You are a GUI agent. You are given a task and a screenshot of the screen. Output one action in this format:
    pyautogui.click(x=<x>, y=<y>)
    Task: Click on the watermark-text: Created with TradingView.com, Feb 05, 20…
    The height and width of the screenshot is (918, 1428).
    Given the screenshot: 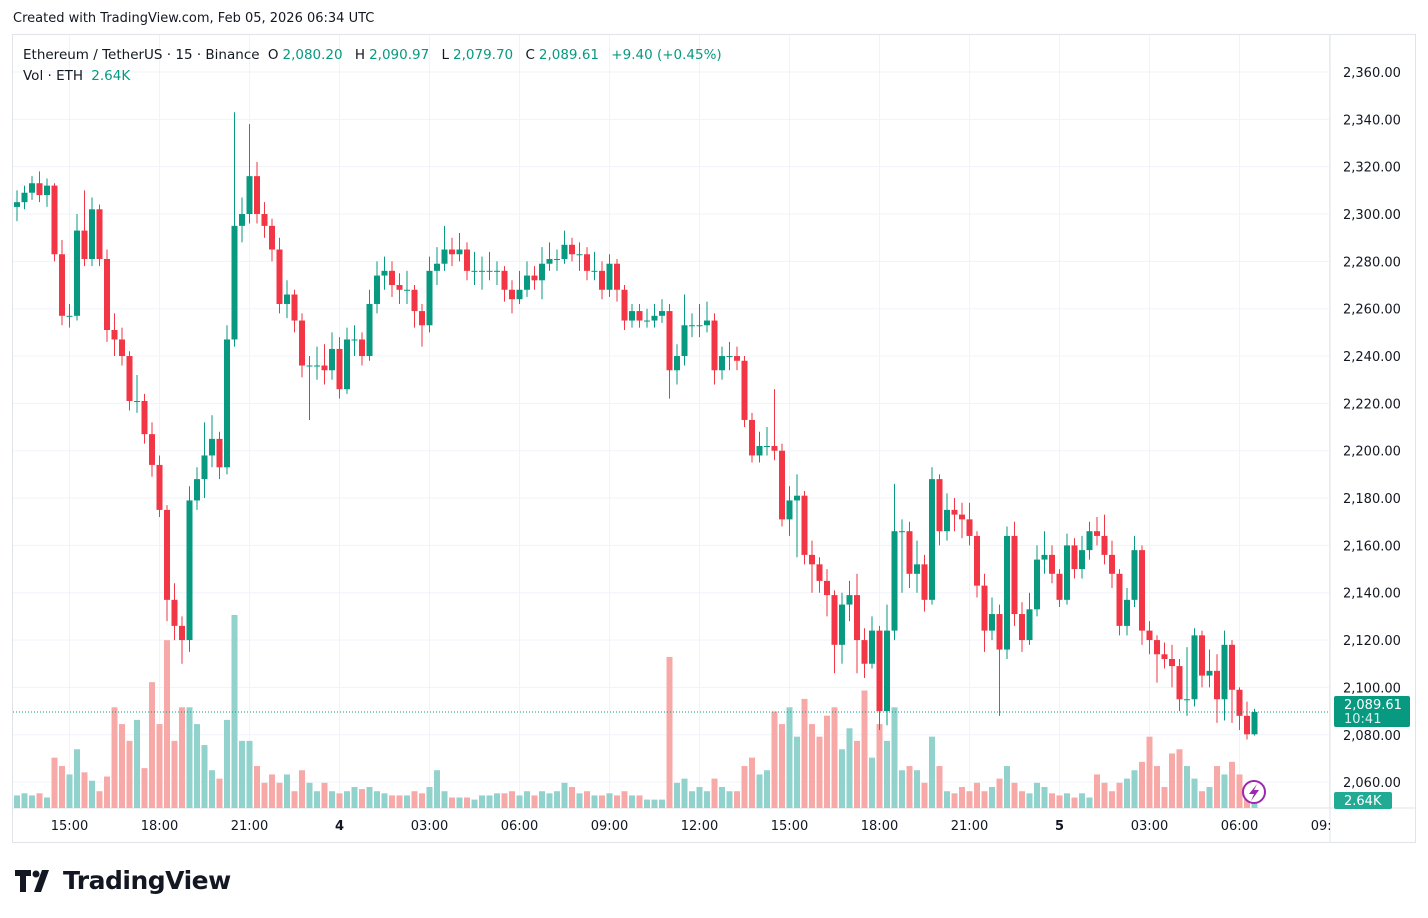 What is the action you would take?
    pyautogui.click(x=194, y=18)
    